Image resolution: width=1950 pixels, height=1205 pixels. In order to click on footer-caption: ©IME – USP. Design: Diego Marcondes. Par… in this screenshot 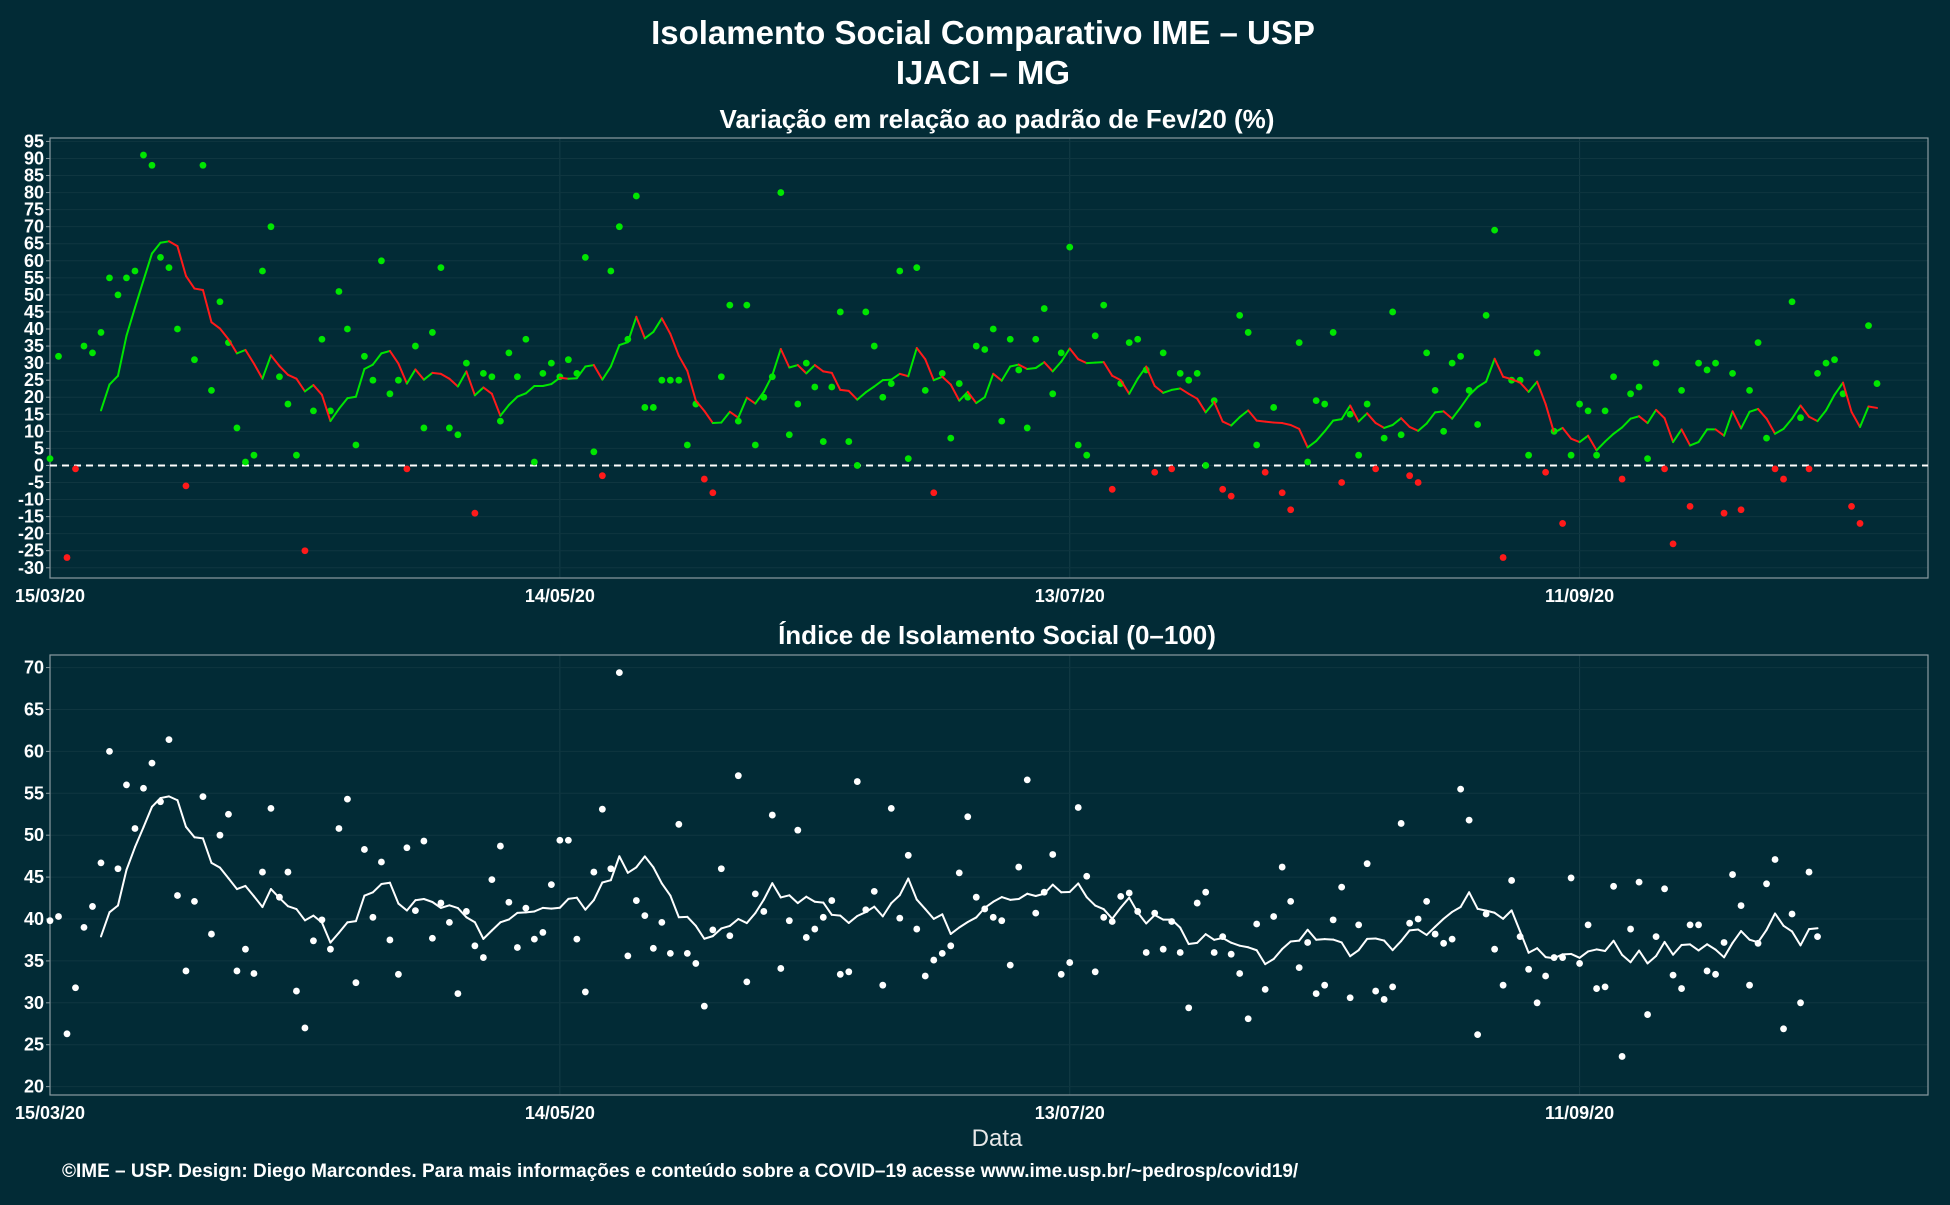, I will do `click(680, 1171)`.